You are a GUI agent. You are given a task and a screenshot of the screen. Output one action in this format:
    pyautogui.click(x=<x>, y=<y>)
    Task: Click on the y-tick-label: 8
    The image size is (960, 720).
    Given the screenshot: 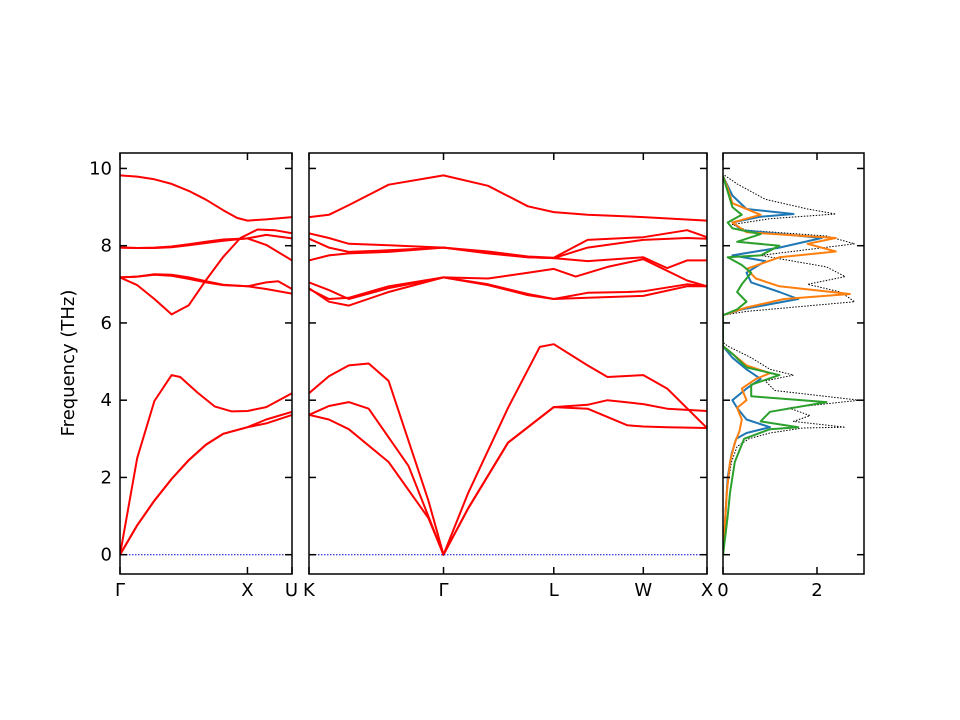 What is the action you would take?
    pyautogui.click(x=106, y=246)
    